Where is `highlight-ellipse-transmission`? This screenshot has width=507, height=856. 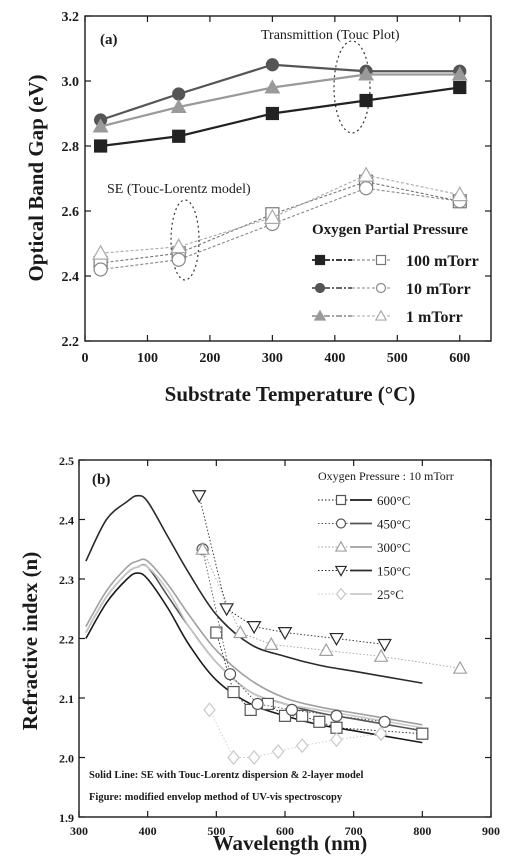 highlight-ellipse-transmission is located at coordinates (352, 87).